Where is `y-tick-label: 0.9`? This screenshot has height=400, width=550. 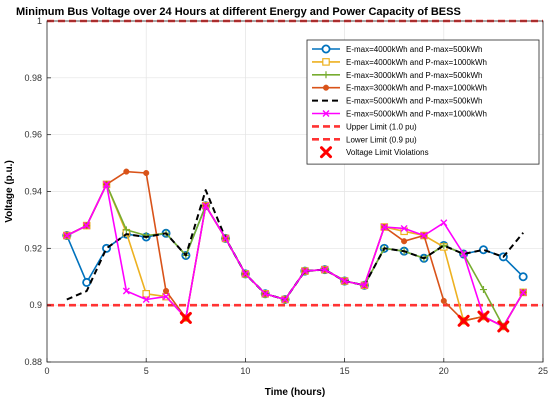 y-tick-label: 0.9 is located at coordinates (35, 305).